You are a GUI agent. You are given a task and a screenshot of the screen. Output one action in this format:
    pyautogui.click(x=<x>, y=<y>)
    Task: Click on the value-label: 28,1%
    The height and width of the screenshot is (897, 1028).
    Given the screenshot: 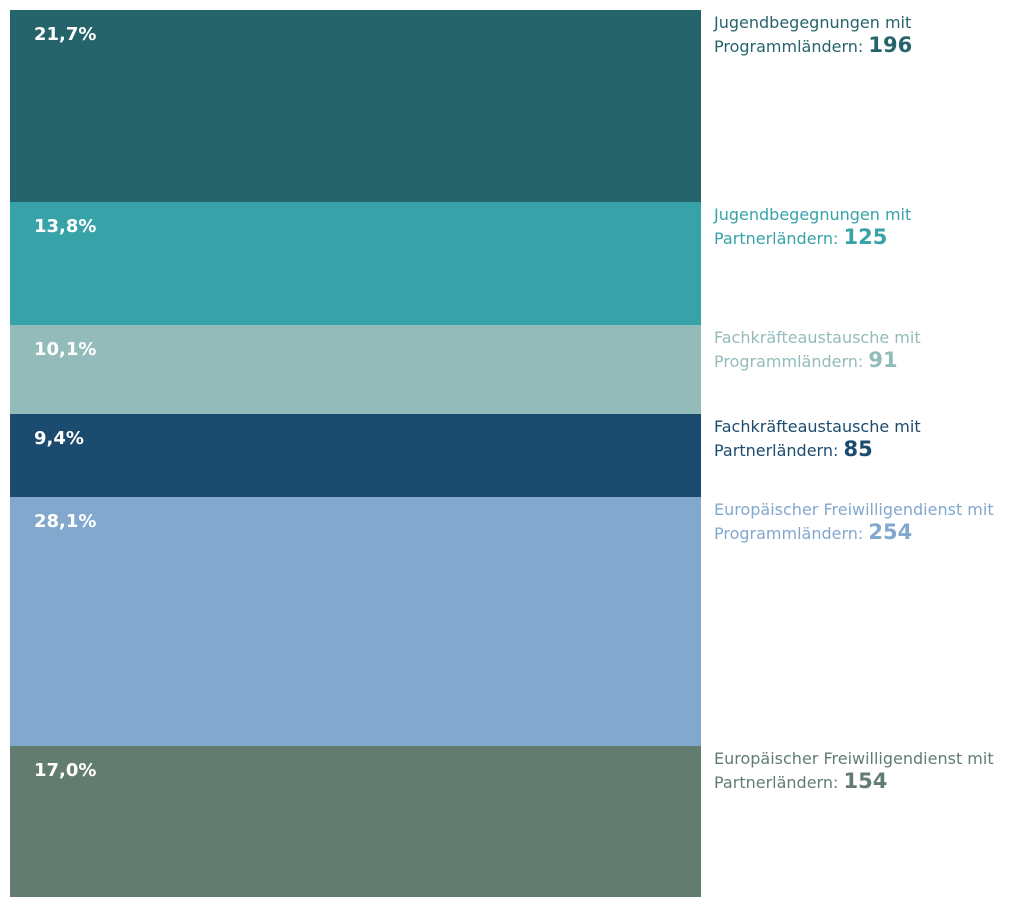 What is the action you would take?
    pyautogui.click(x=65, y=522)
    